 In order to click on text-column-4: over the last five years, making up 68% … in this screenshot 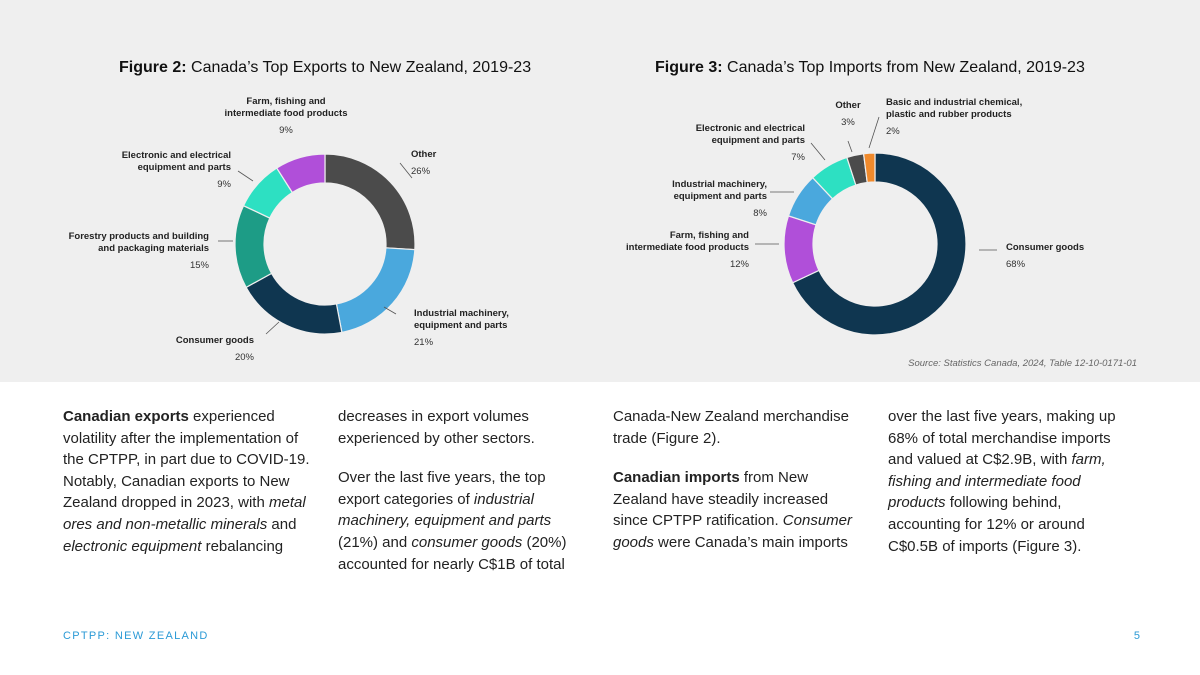, I will do `click(1013, 490)`.